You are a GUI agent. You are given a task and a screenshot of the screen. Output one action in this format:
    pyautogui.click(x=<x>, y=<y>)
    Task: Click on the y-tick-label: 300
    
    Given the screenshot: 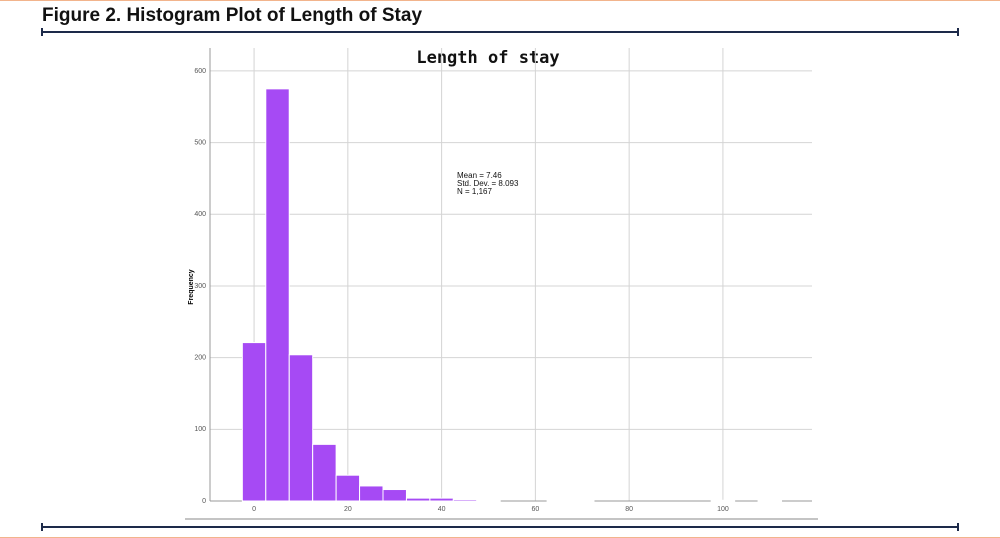 What is the action you would take?
    pyautogui.click(x=200, y=286)
    